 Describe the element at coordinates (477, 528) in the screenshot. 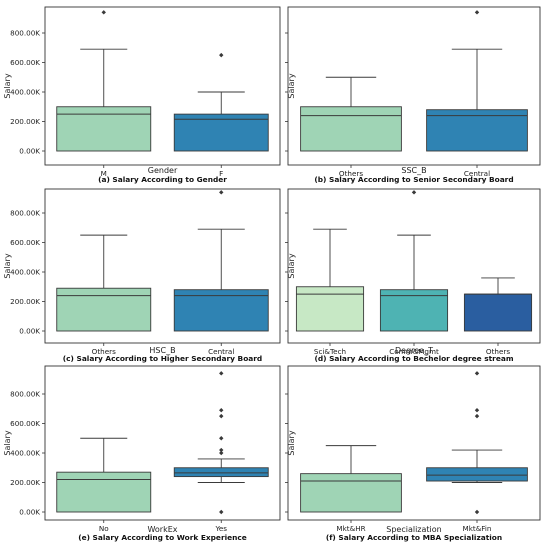

I see `x-tick-label: Mkt&Fin` at that location.